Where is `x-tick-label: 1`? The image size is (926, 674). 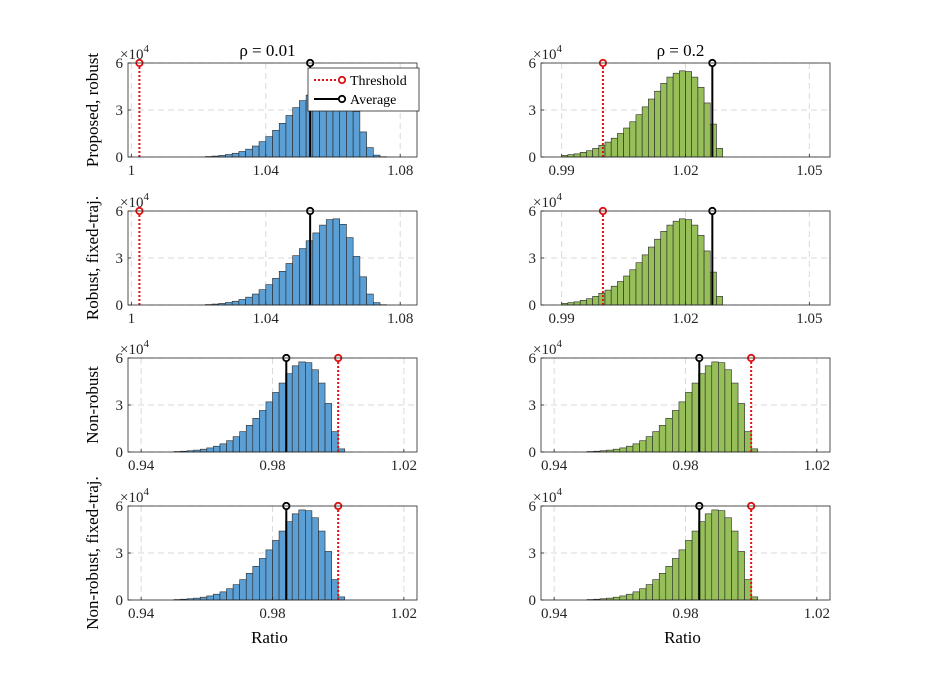
x-tick-label: 1 is located at coordinates (132, 171).